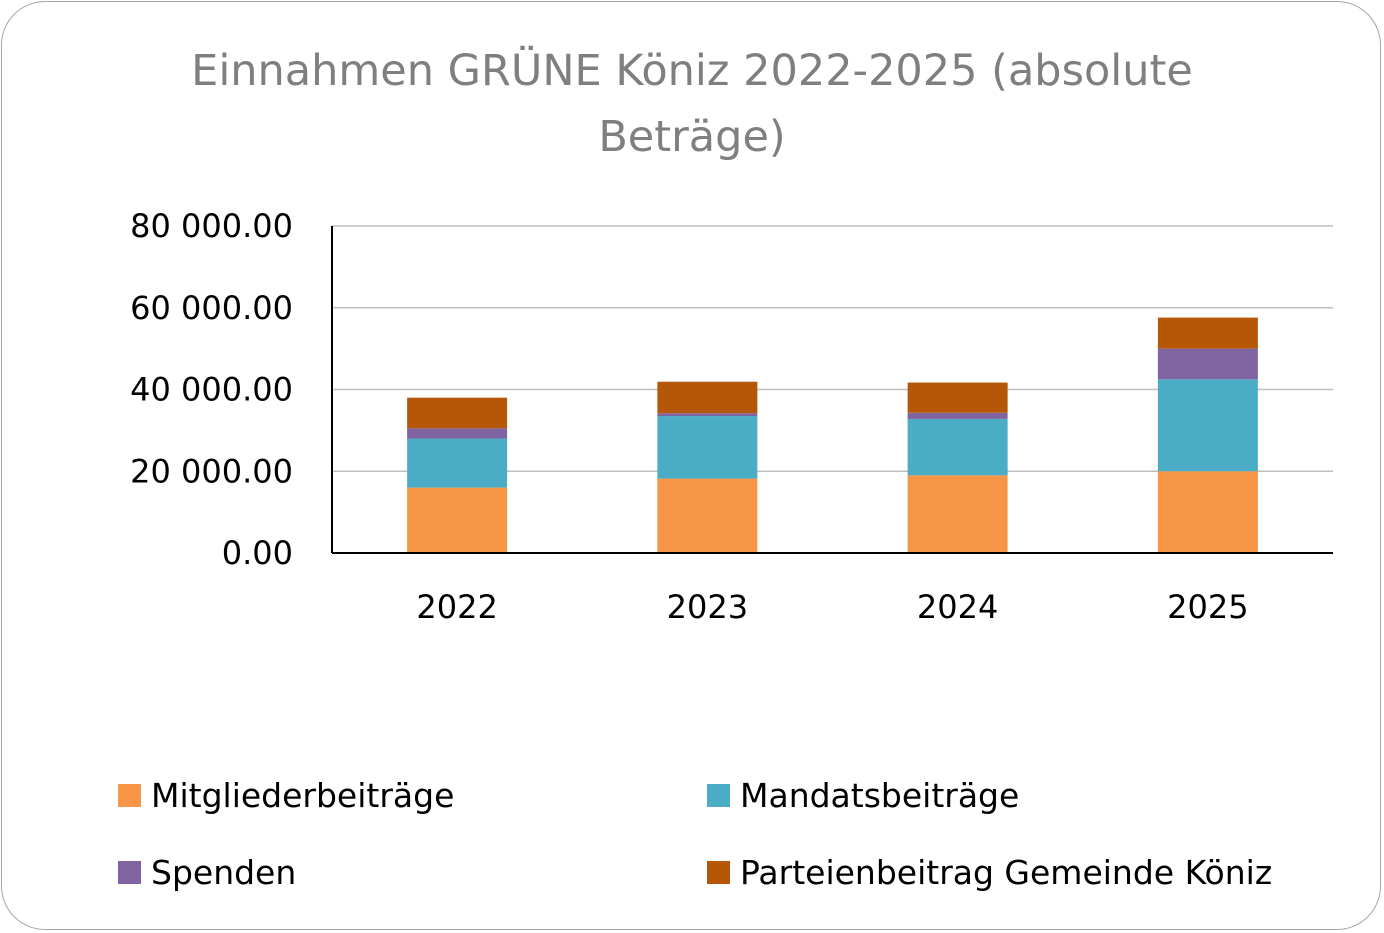 The image size is (1384, 933). Describe the element at coordinates (707, 607) in the screenshot. I see `x-tick-label: 2023` at that location.